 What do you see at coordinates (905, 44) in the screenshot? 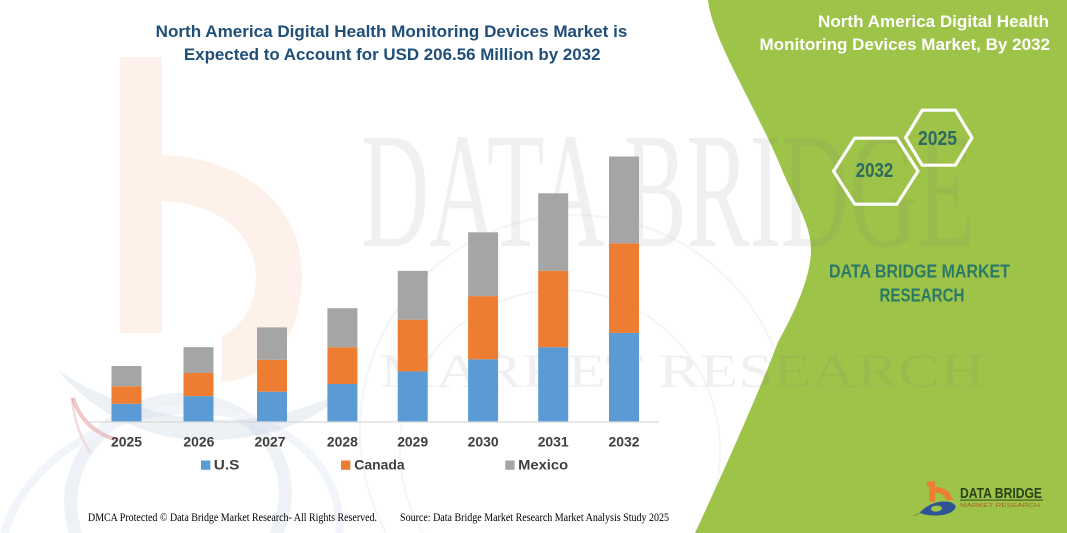
I see `svg-text:Monitoring Devices Market, By: Monitoring Devices Market, By 2032` at bounding box center [905, 44].